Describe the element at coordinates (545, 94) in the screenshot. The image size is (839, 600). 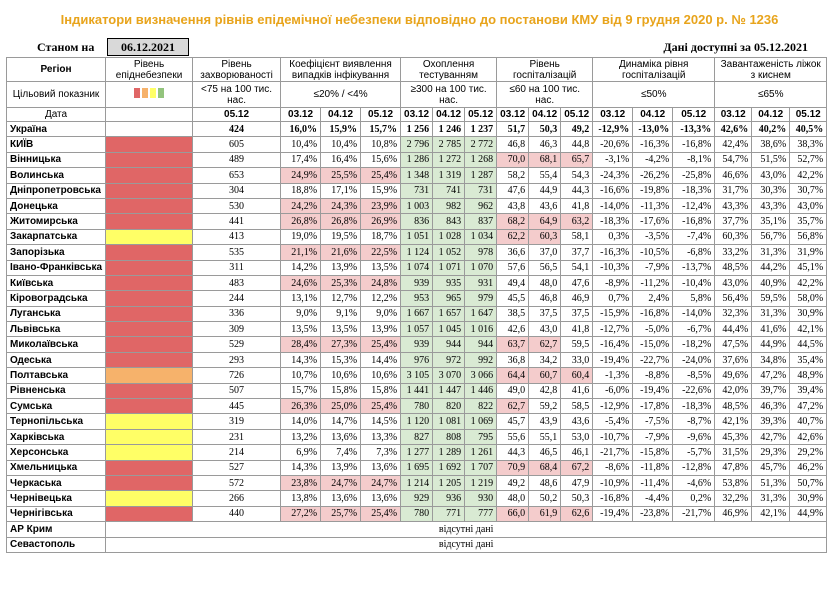
I see `hosp-target: ≤60 на 100 тис. нас.` at that location.